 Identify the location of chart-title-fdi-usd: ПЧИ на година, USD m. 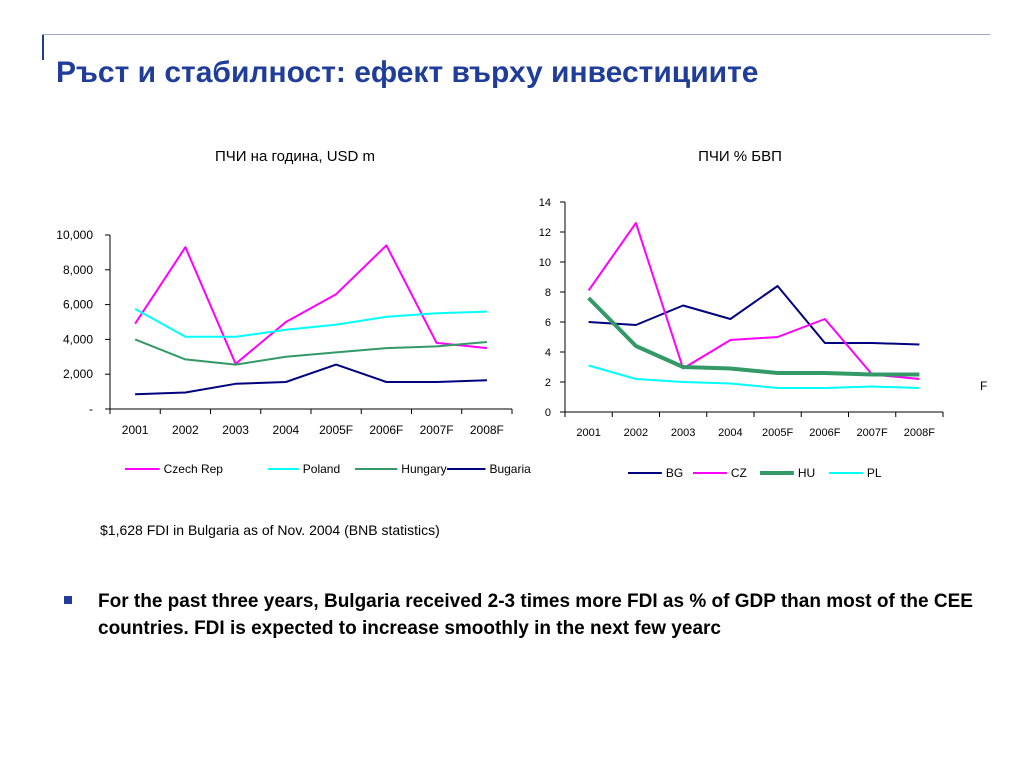
(295, 156).